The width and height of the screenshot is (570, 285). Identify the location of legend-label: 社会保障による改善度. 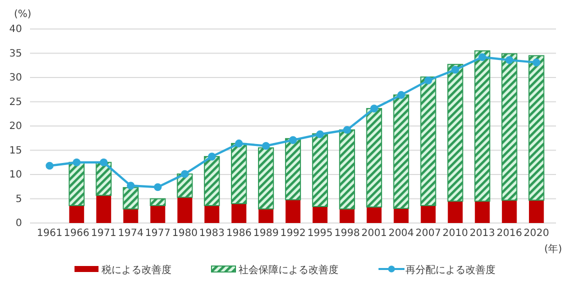
(288, 270).